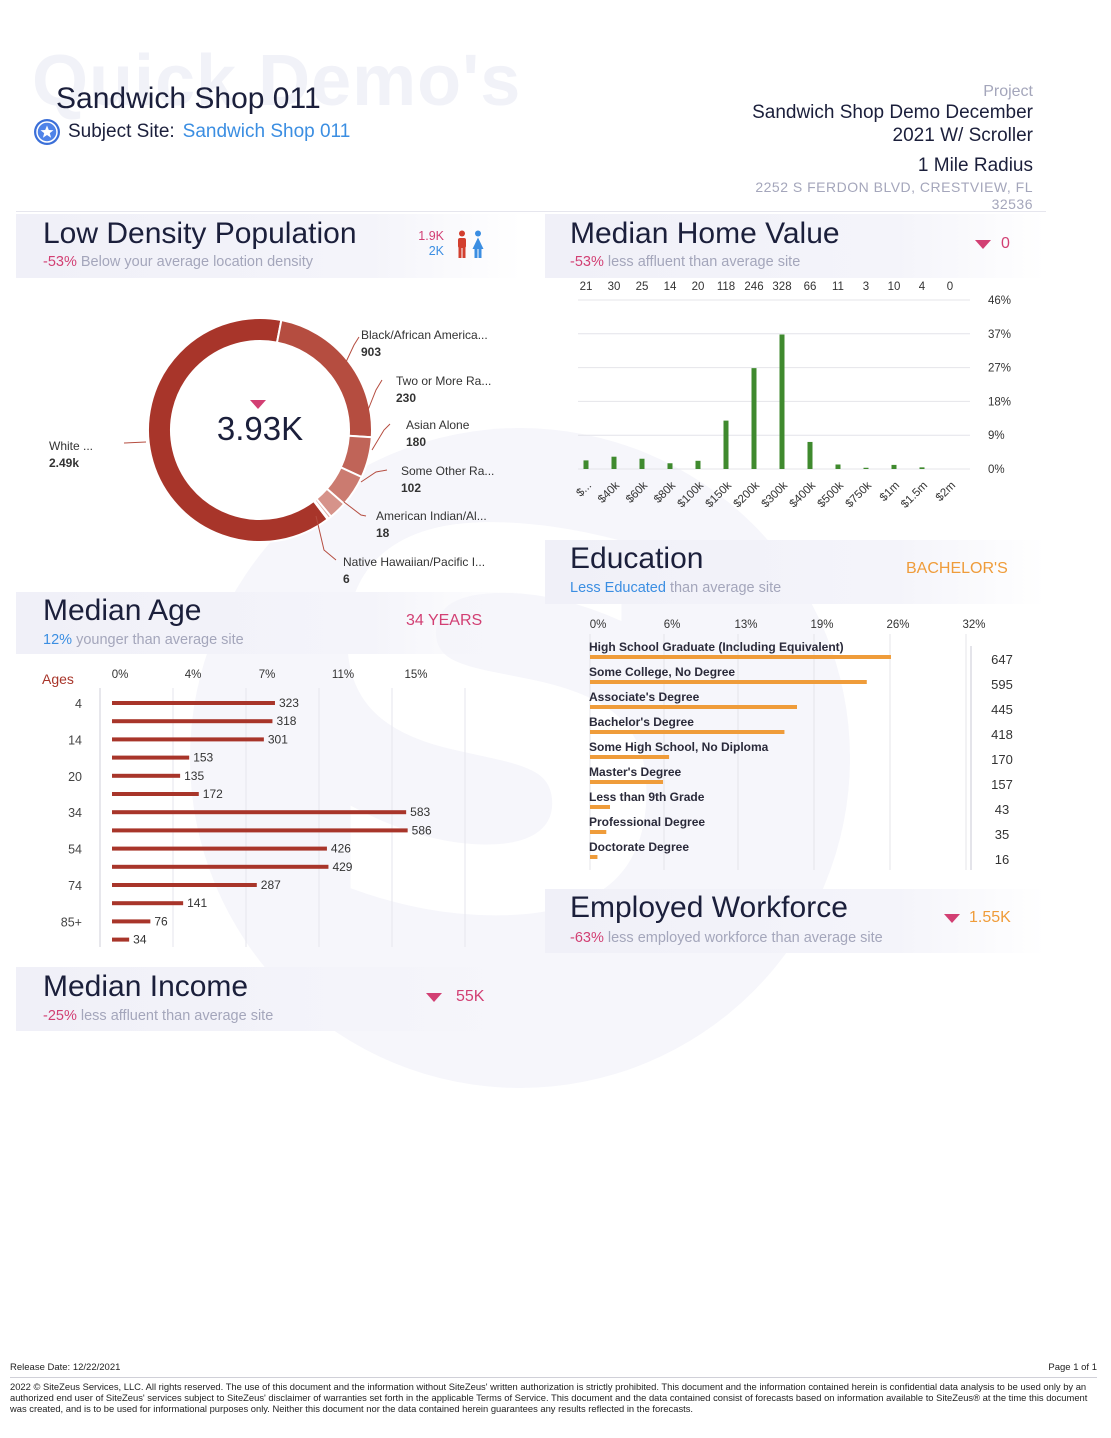  What do you see at coordinates (1012, 204) in the screenshot?
I see `address-line2: 32536` at bounding box center [1012, 204].